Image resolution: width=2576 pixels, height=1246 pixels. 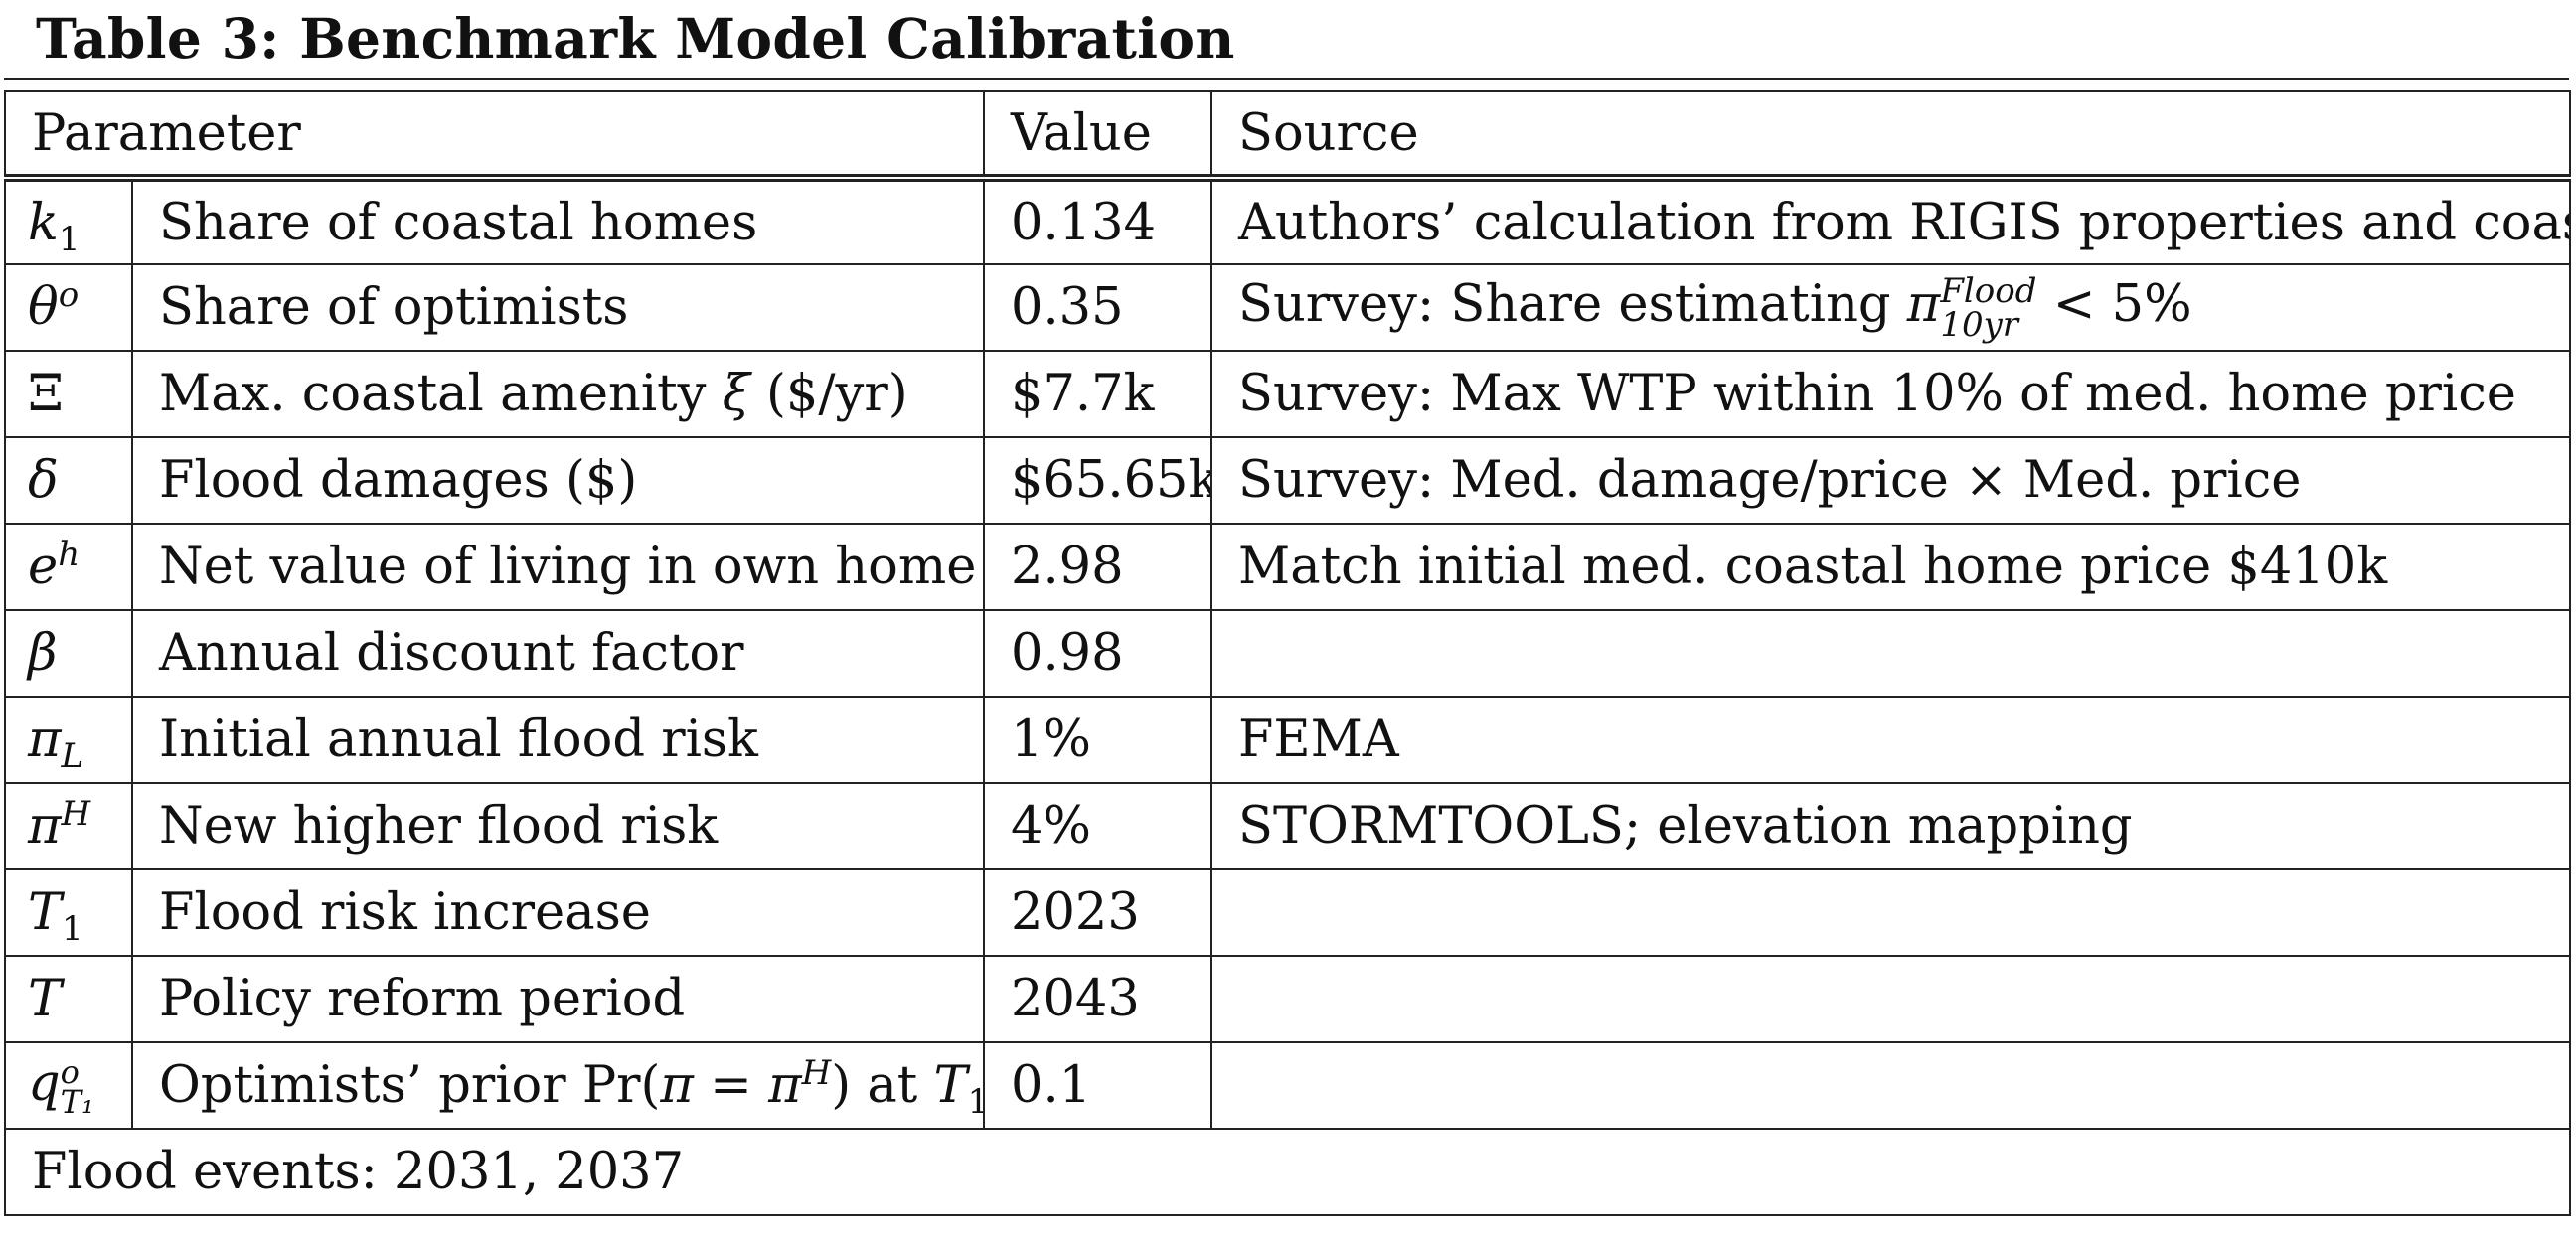 I want to click on parameter-symbol: β, so click(x=68, y=653).